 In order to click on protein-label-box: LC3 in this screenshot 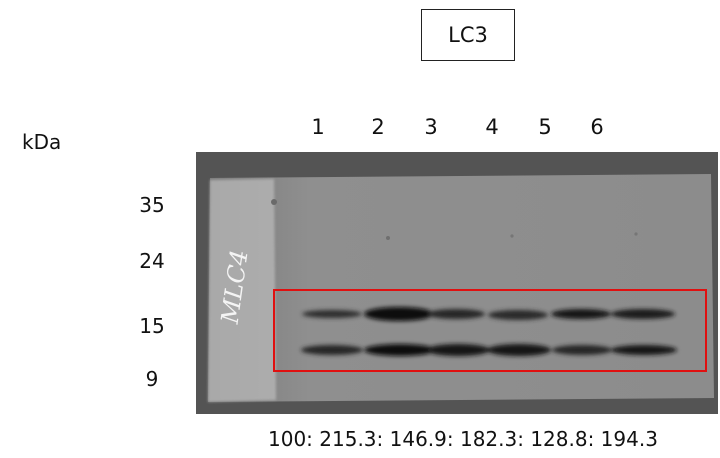, I will do `click(468, 35)`.